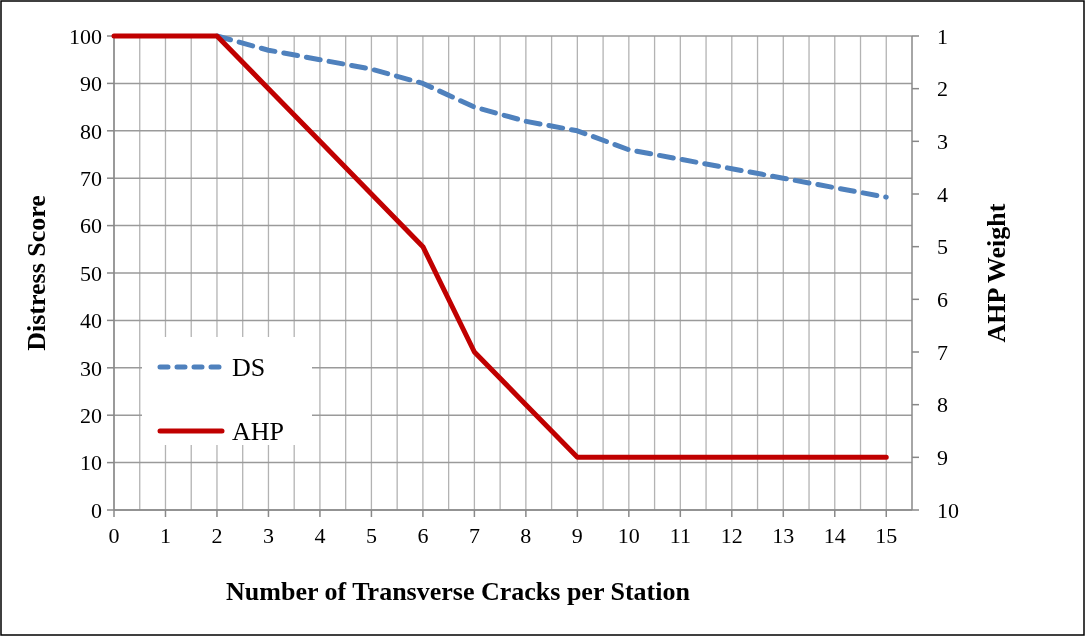  What do you see at coordinates (942, 89) in the screenshot?
I see `y2-tick-label: 2` at bounding box center [942, 89].